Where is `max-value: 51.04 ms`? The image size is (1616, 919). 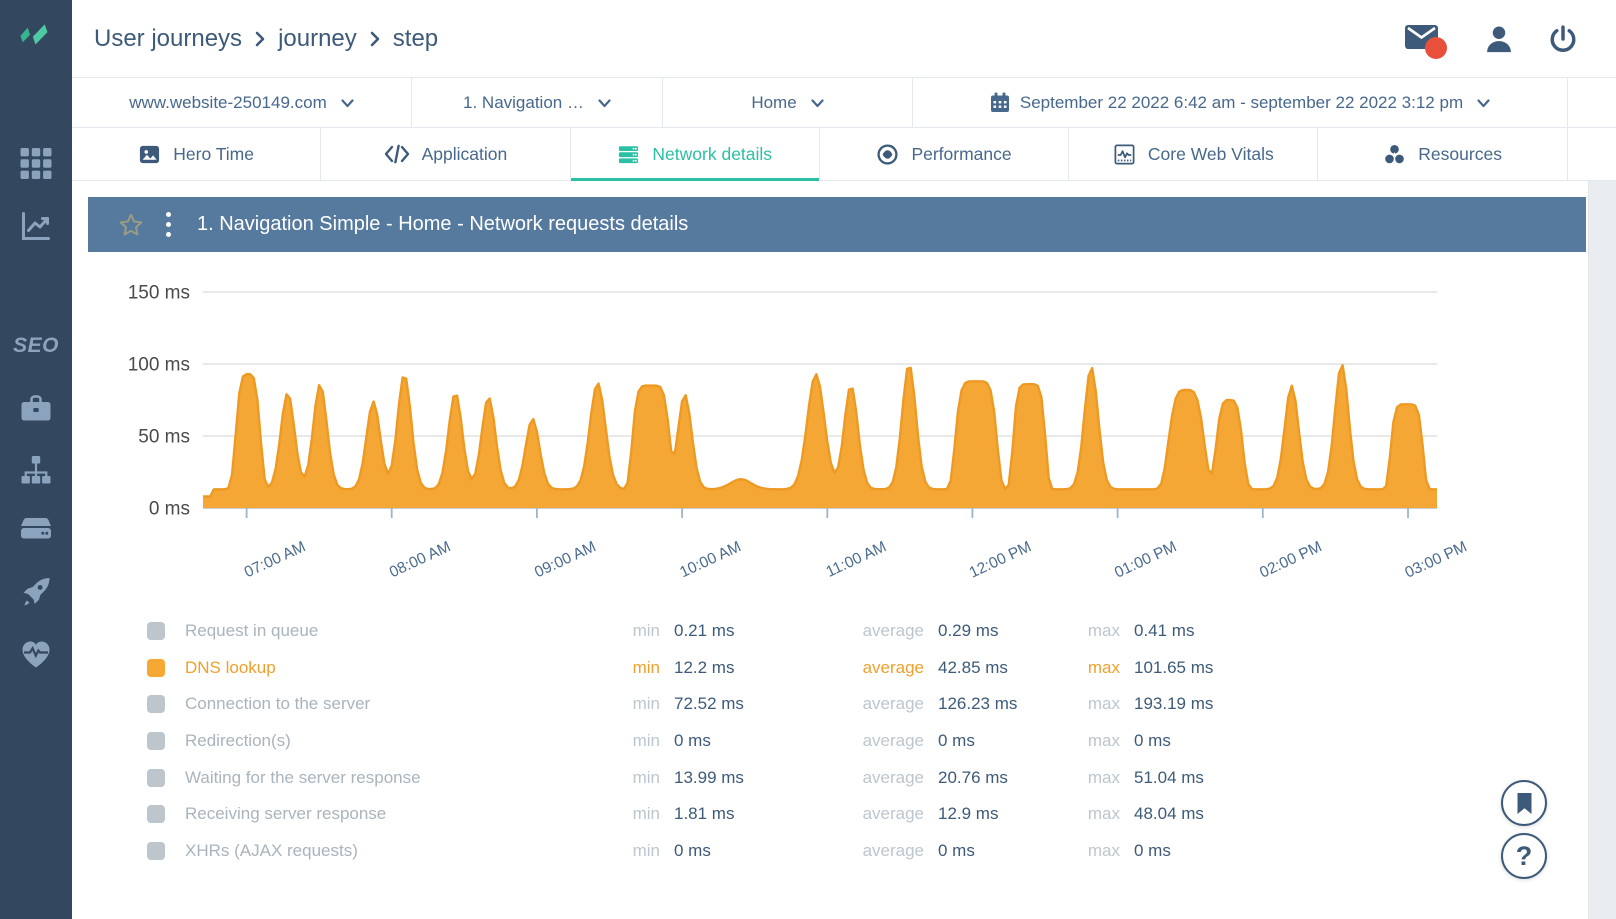
max-value: 51.04 ms is located at coordinates (1169, 777).